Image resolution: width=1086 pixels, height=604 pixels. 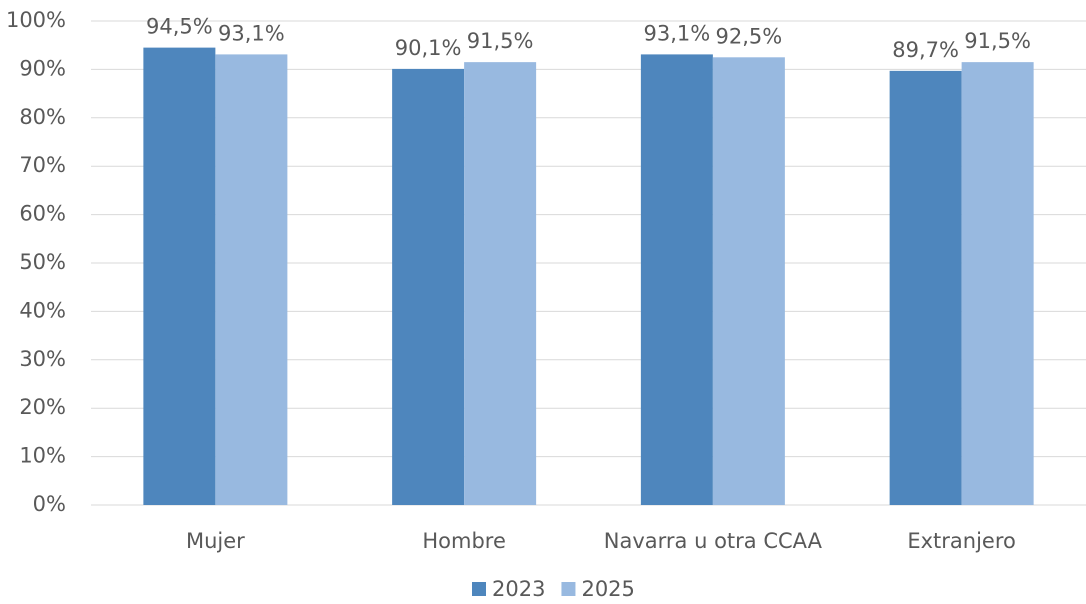 What do you see at coordinates (42, 359) in the screenshot?
I see `y-tick-label: 30%` at bounding box center [42, 359].